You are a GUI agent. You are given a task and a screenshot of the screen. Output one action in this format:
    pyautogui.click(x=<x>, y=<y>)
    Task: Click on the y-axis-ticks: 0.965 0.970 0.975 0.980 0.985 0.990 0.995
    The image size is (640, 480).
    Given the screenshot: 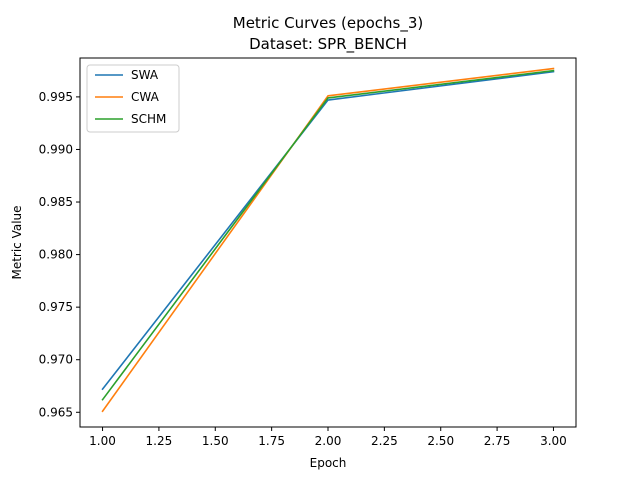 What is the action you would take?
    pyautogui.click(x=59, y=254)
    